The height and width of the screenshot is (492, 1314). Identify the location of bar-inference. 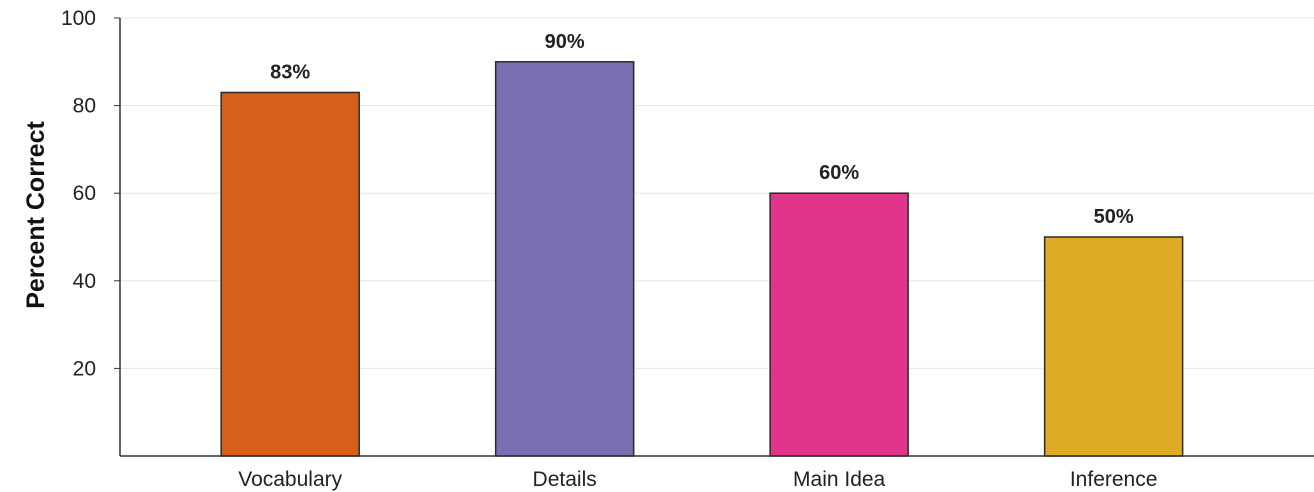
(1113, 346).